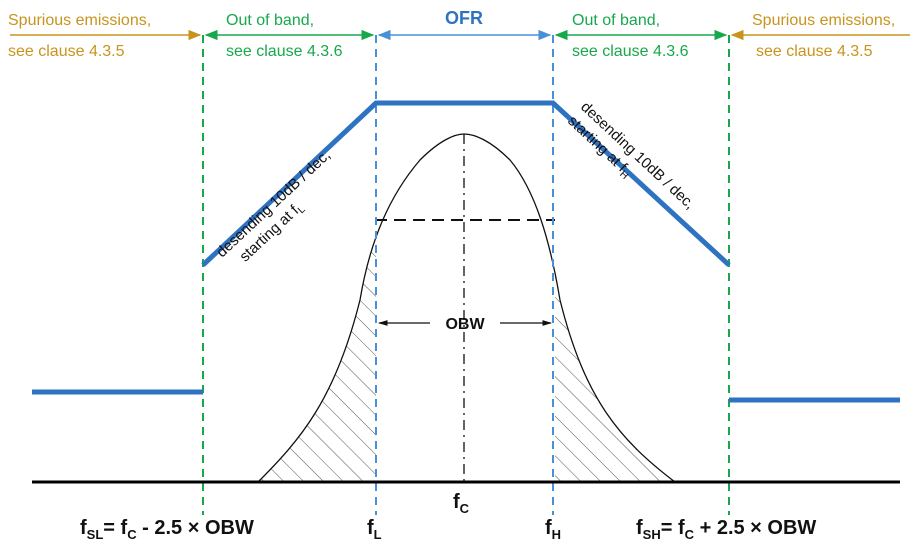 The width and height of the screenshot is (920, 546). Describe the element at coordinates (270, 20) in the screenshot. I see `oob-left-label: Out of band,` at that location.